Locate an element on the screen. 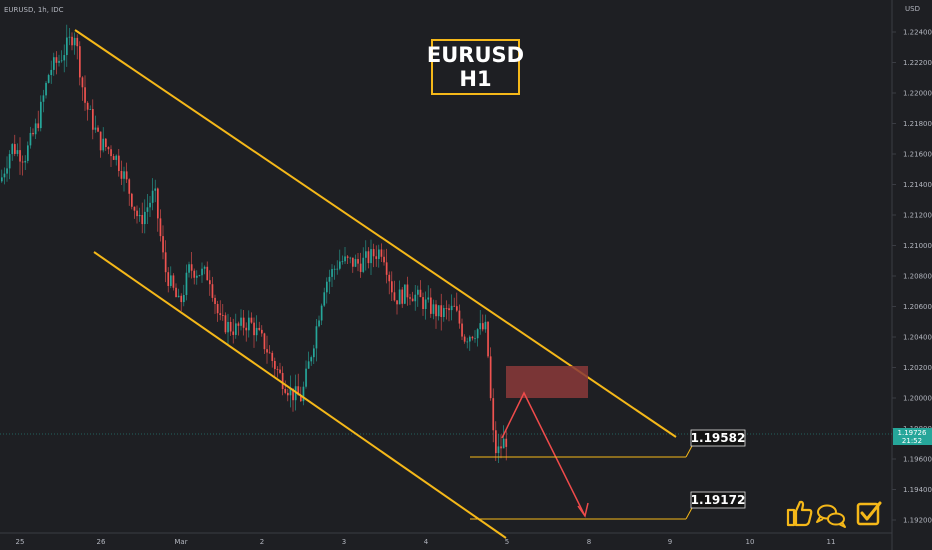 The image size is (932, 550). price-tick-label: 1.19400 is located at coordinates (917, 490).